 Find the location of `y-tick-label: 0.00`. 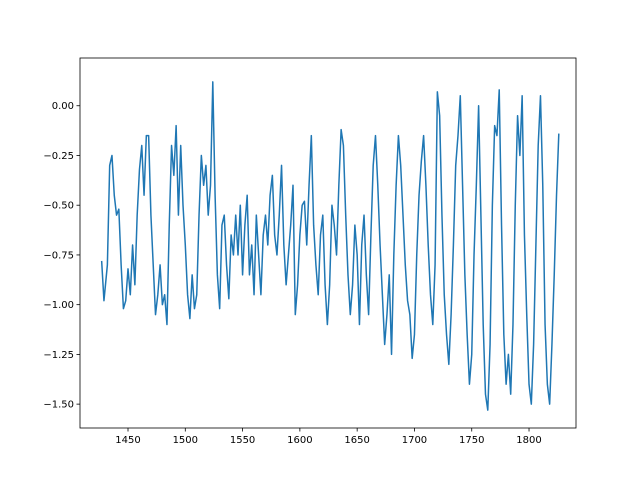

y-tick-label: 0.00 is located at coordinates (63, 106).